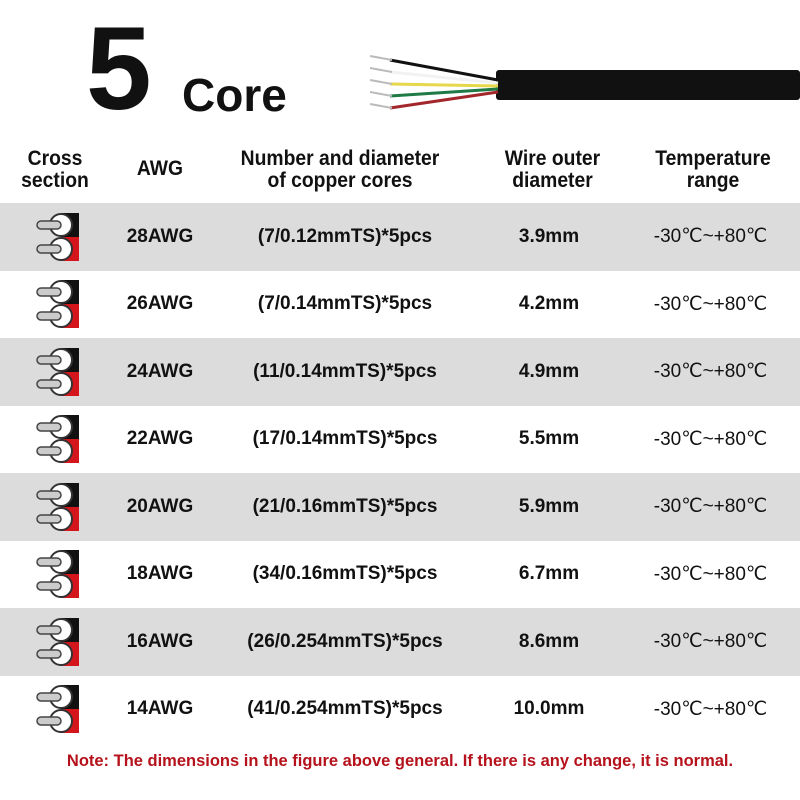  Describe the element at coordinates (345, 371) in the screenshot. I see `cores-cell: (11/0.14mmTS)*5pcs` at that location.